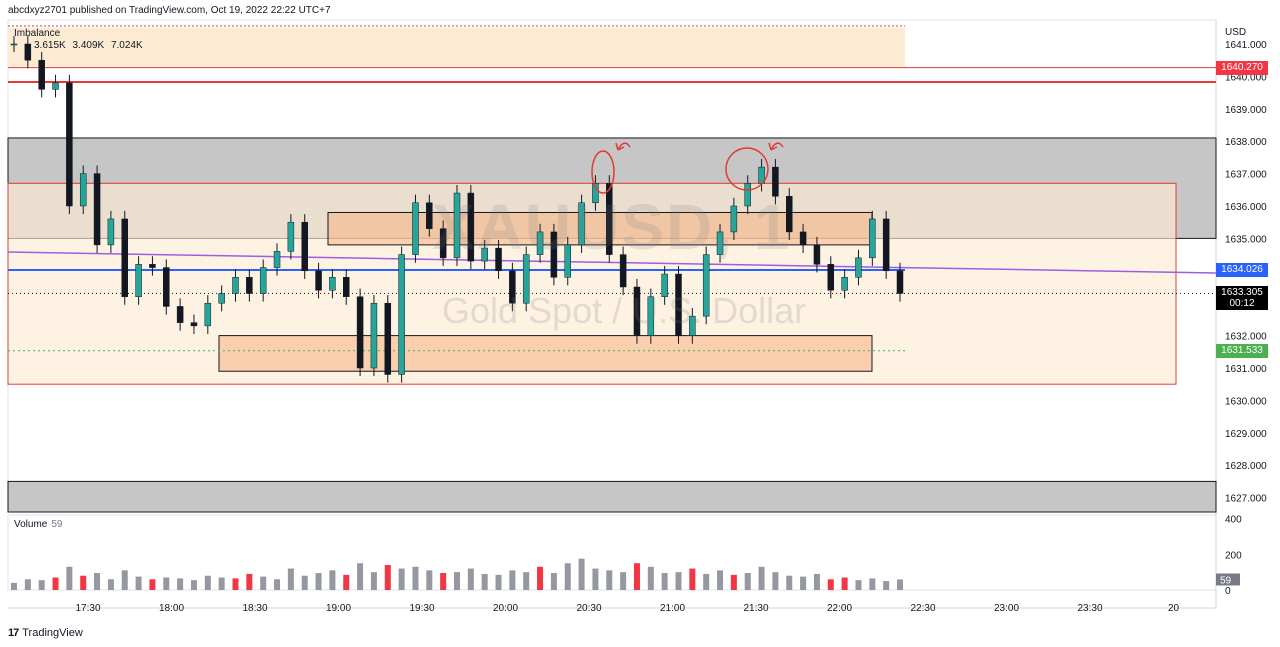 The height and width of the screenshot is (647, 1280). I want to click on time-tick-label: 21:00, so click(672, 608).